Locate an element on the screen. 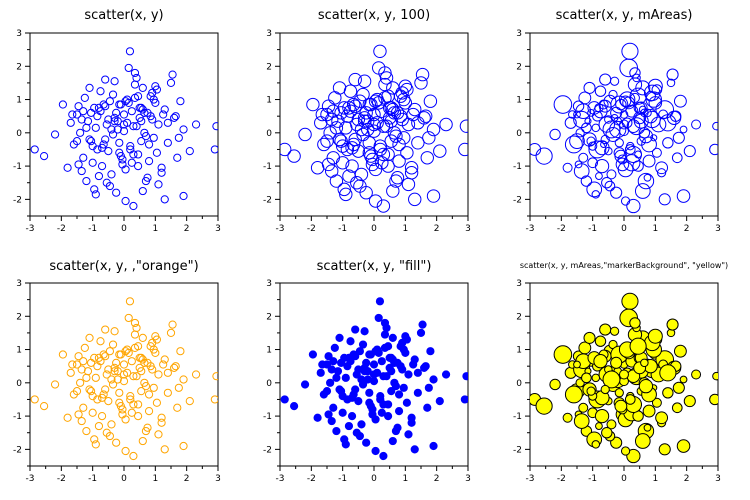 This screenshot has height=500, width=750. x-tick-label: -2 is located at coordinates (311, 229).